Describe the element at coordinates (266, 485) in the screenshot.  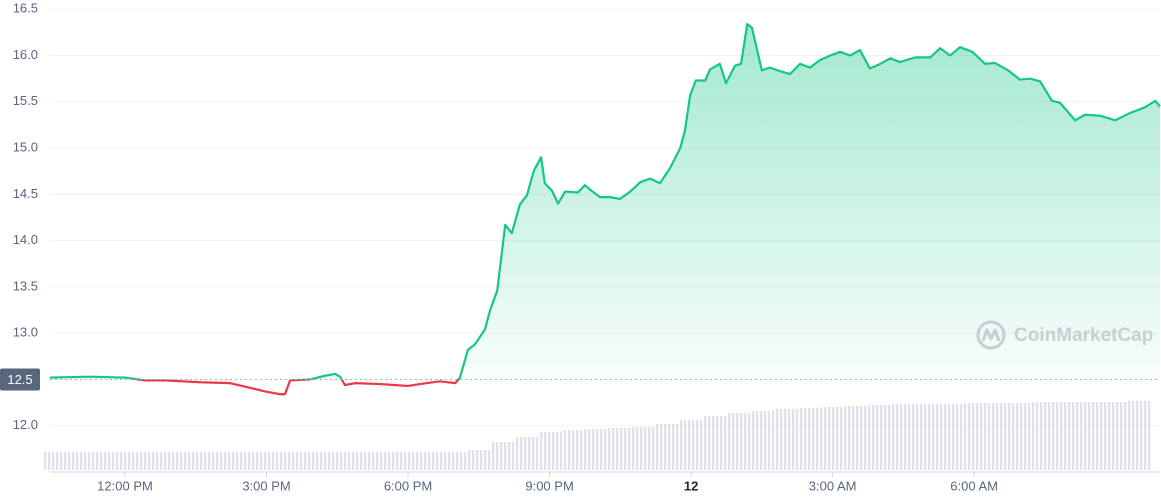
I see `x-tick-label: 3:00 PM` at that location.